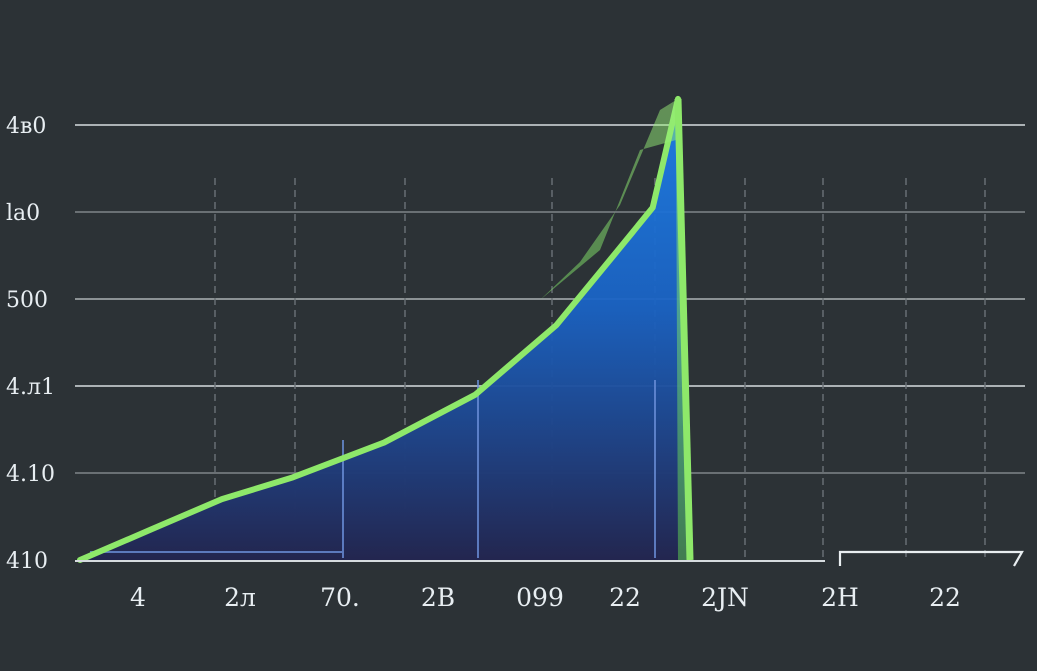 Image resolution: width=1037 pixels, height=671 pixels. Describe the element at coordinates (931, 558) in the screenshot. I see `axis-bracket` at that location.